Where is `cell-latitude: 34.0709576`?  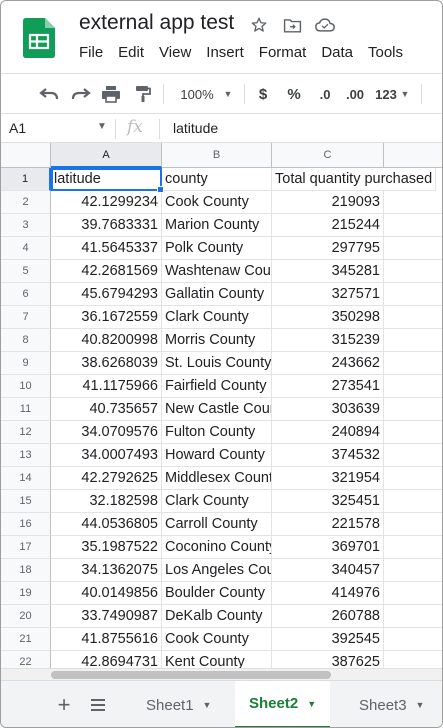
cell-latitude: 34.0709576 is located at coordinates (106, 432).